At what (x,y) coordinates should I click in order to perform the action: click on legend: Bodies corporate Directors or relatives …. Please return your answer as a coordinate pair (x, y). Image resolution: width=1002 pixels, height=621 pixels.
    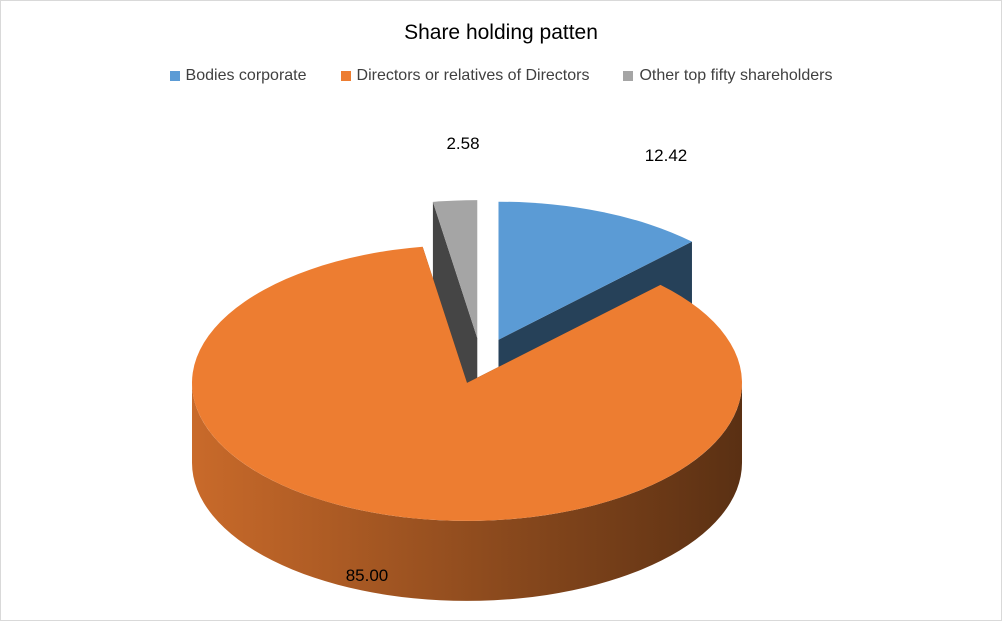
    Looking at the image, I should click on (501, 76).